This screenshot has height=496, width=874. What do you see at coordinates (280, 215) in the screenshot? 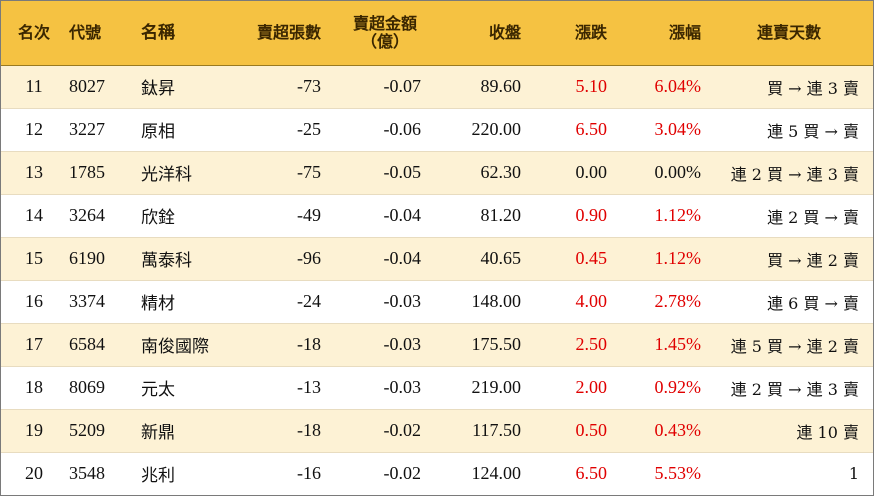
I see `net-sell-lots-cell: -49` at bounding box center [280, 215].